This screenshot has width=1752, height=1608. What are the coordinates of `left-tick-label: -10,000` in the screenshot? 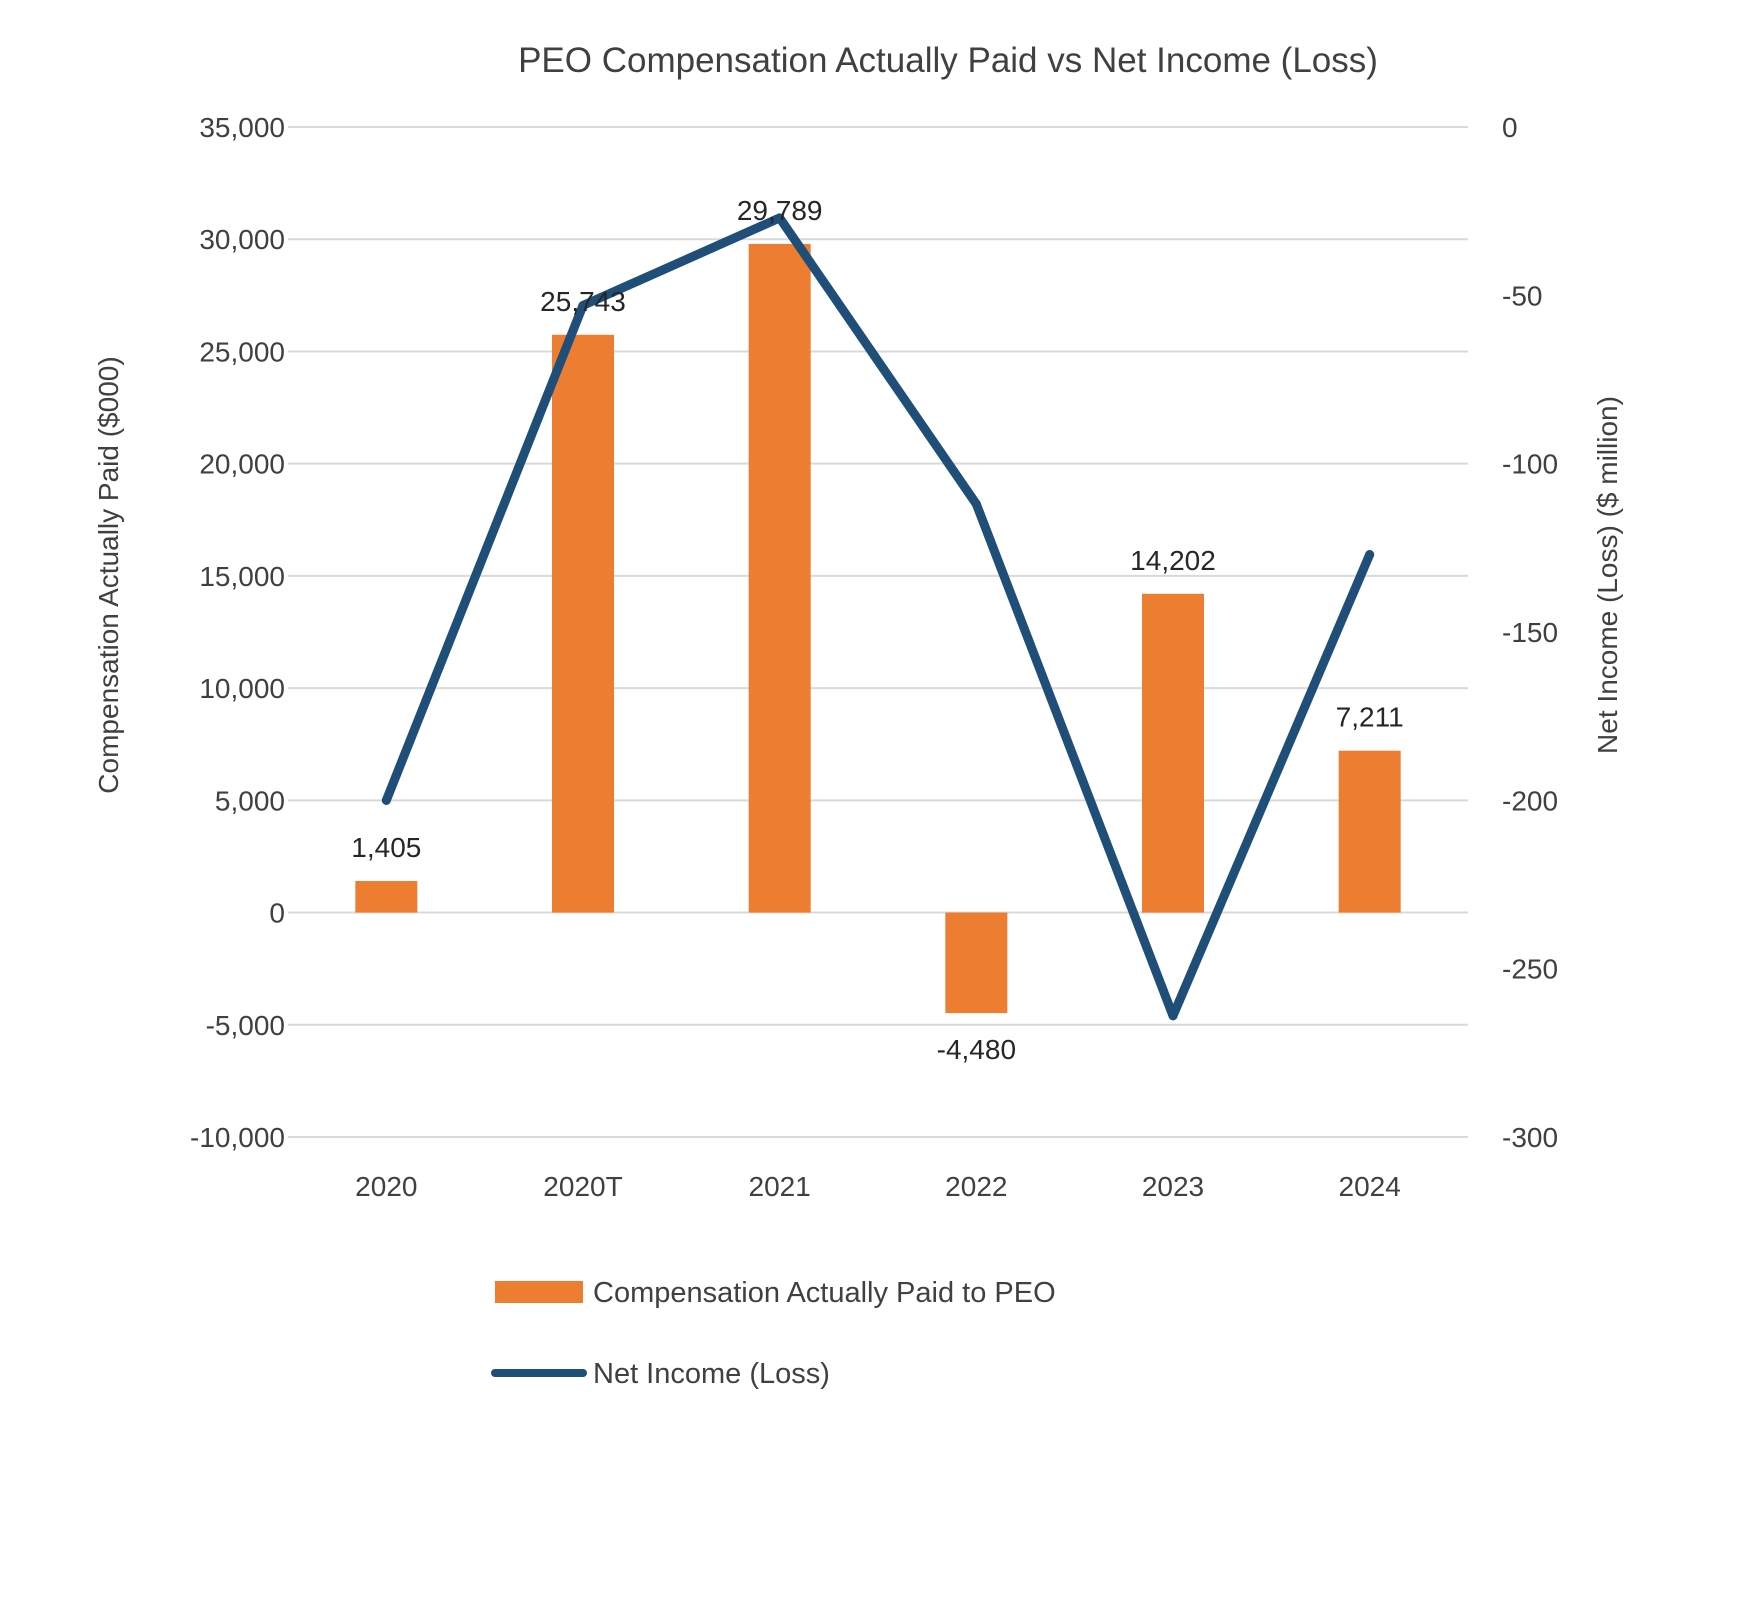 It's located at (237, 1137).